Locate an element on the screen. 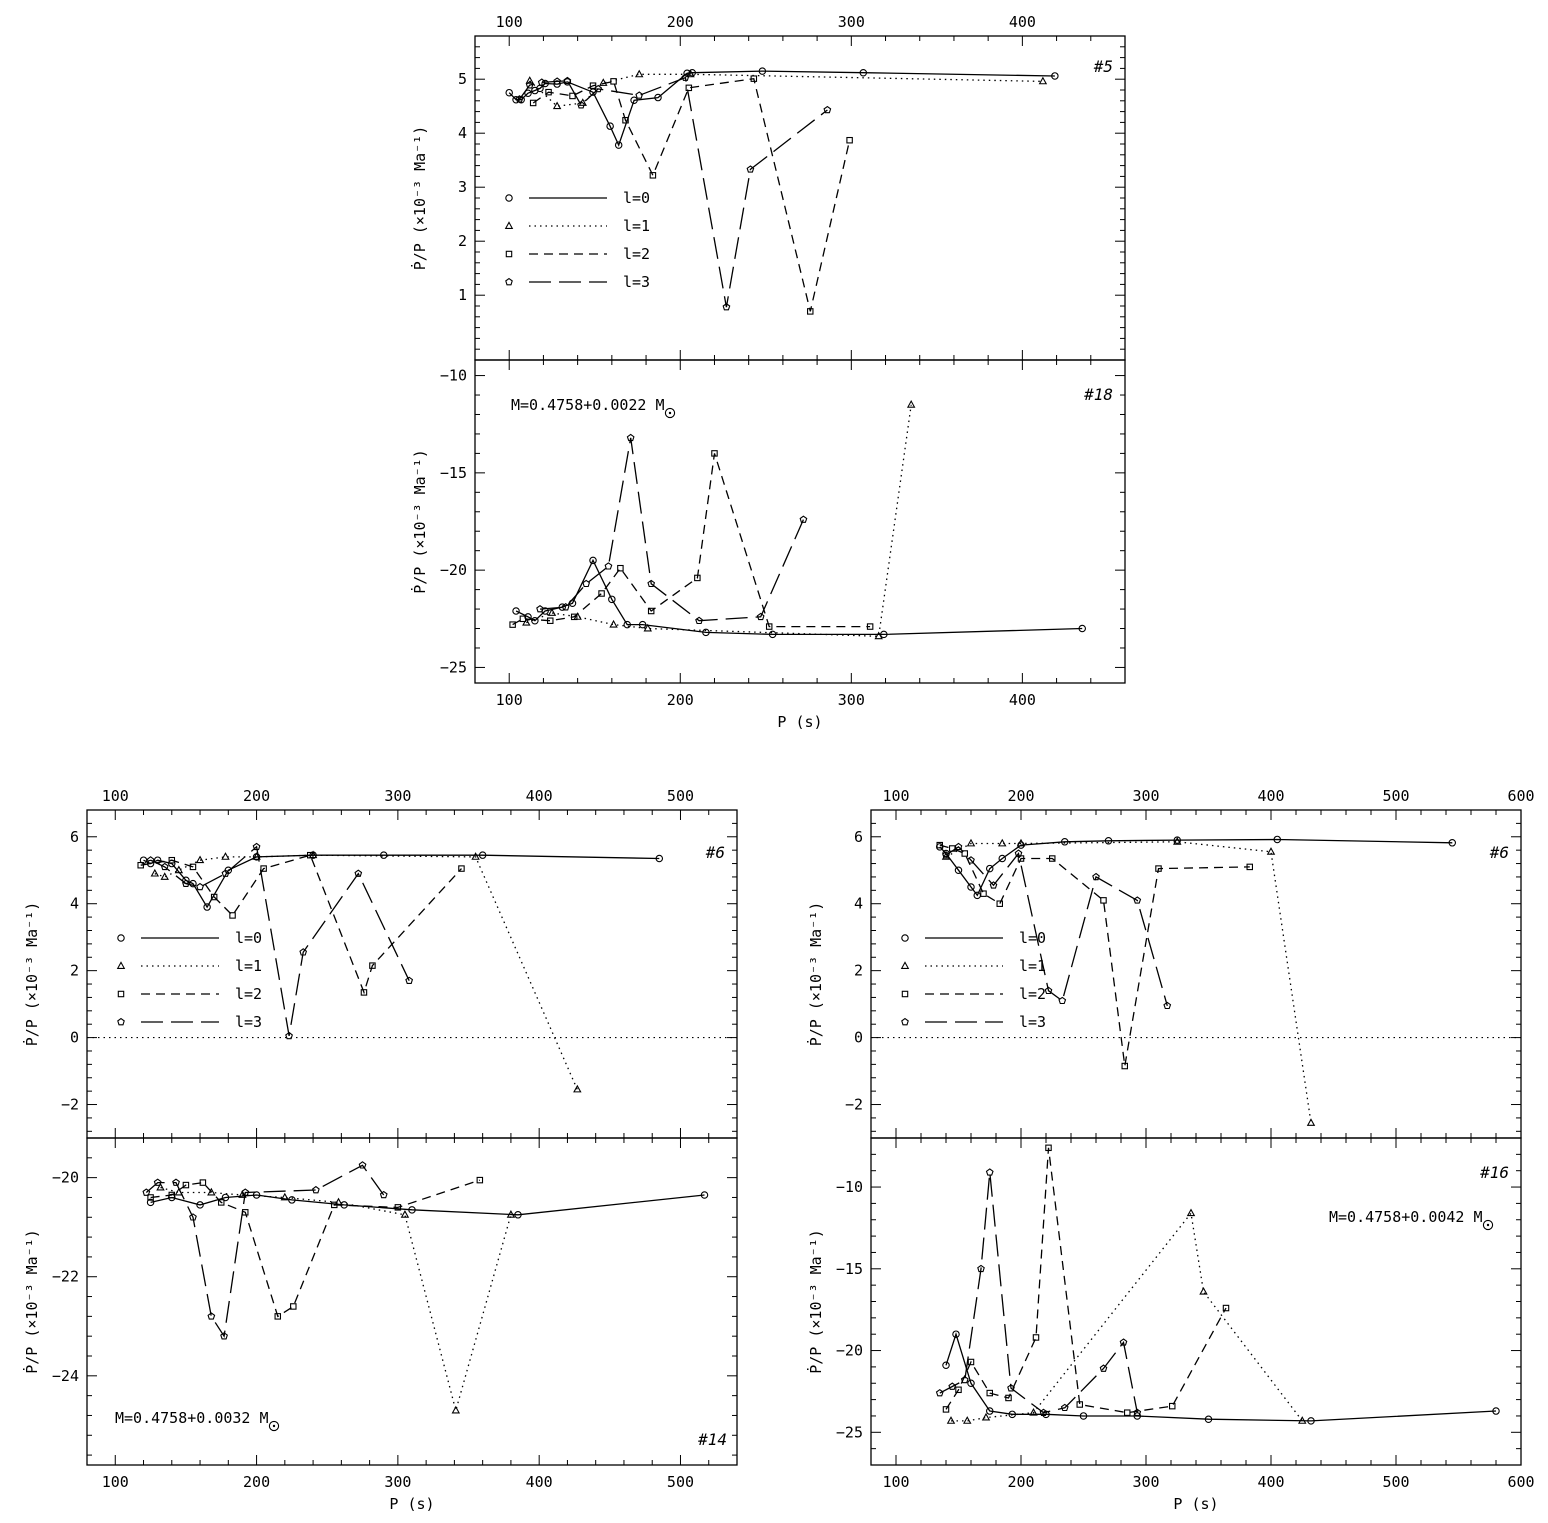 This screenshot has width=1548, height=1523. x-tick-label: 100 is located at coordinates (509, 700).